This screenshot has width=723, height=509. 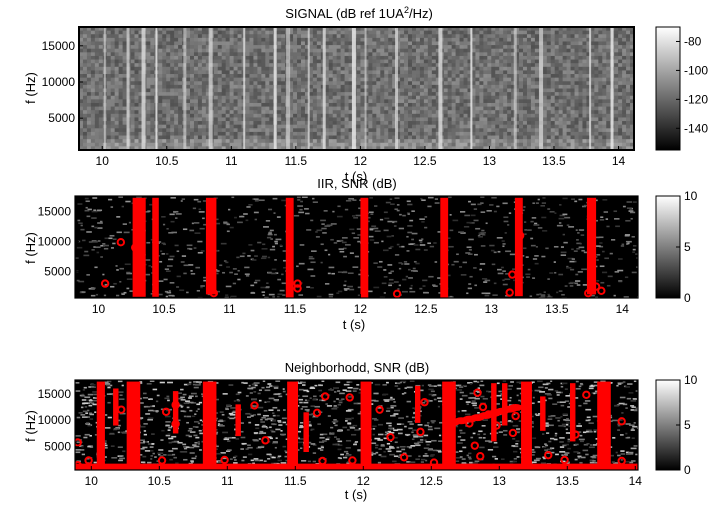 I want to click on snr-speckle, so click(x=598, y=255).